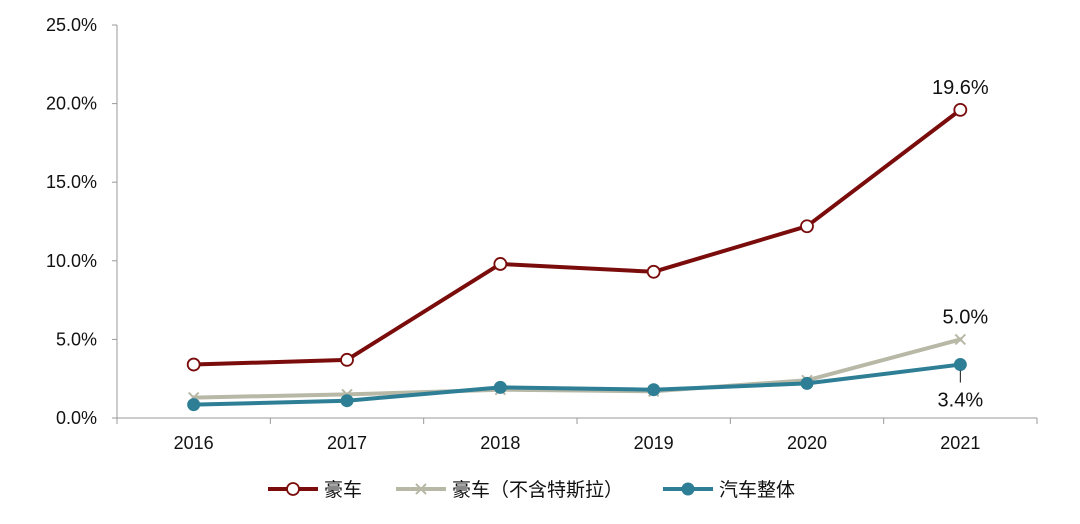 This screenshot has height=524, width=1080. What do you see at coordinates (71, 104) in the screenshot?
I see `y-tick-label: 20.0%` at bounding box center [71, 104].